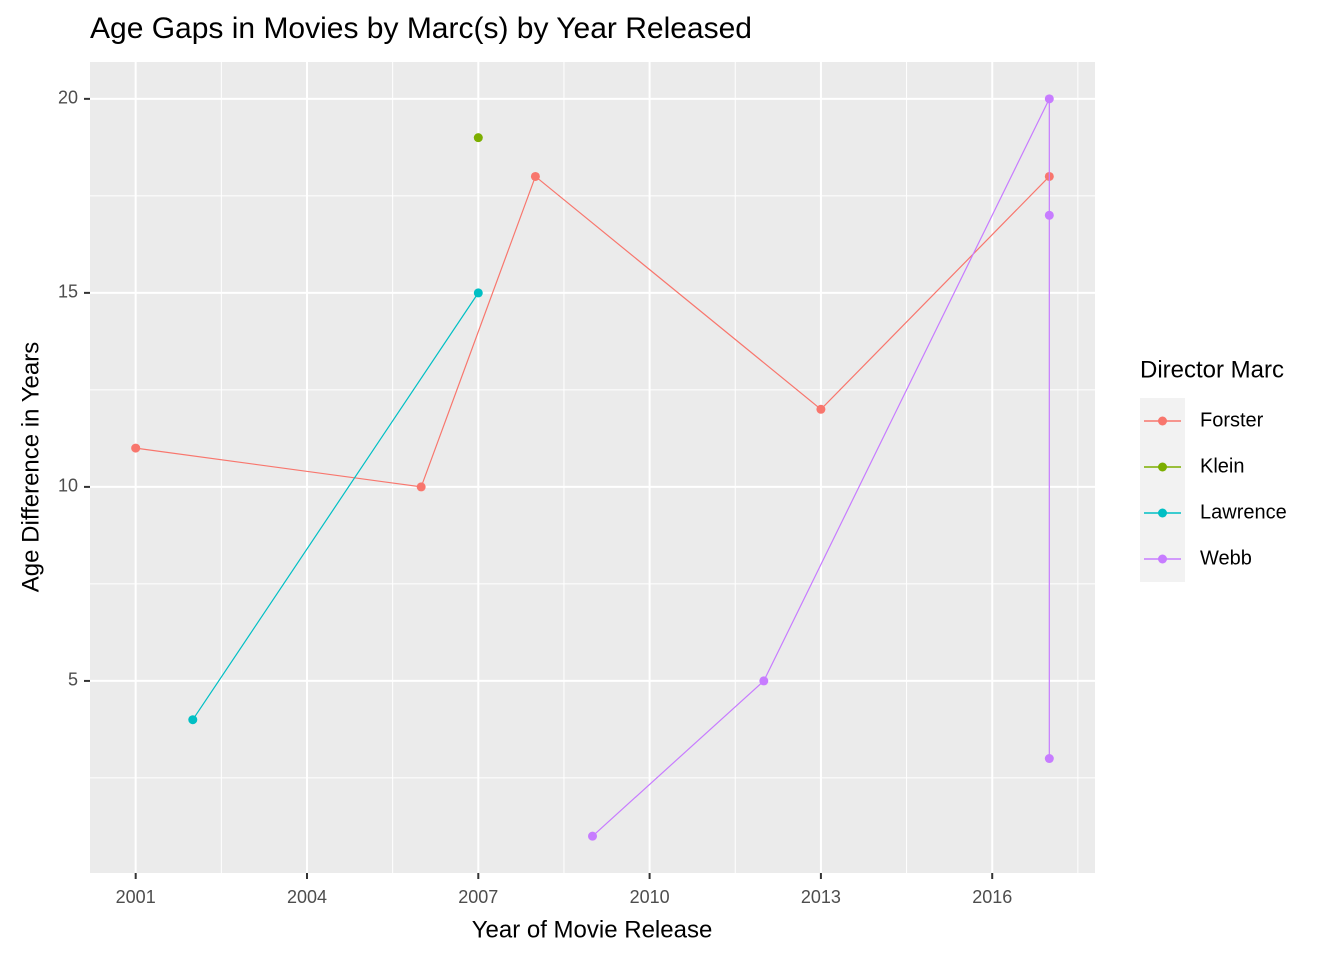 The image size is (1344, 960). What do you see at coordinates (73, 680) in the screenshot?
I see `y-tick-label: 5` at bounding box center [73, 680].